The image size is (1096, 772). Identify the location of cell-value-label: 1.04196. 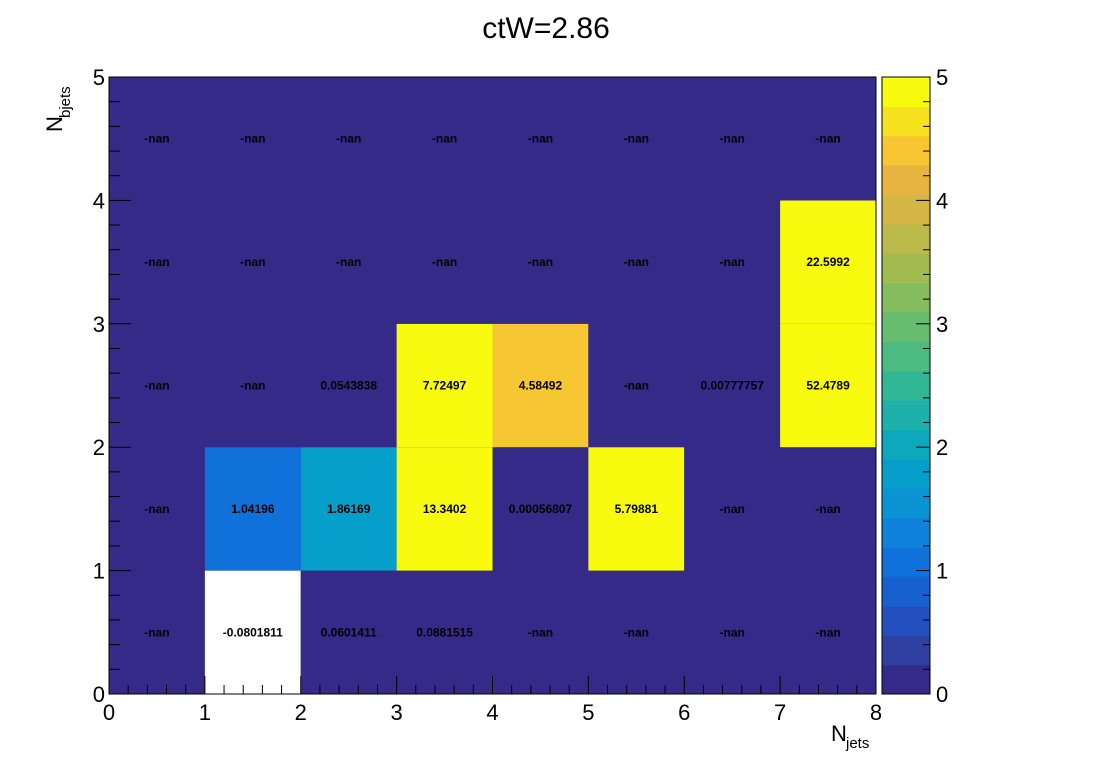
(253, 509).